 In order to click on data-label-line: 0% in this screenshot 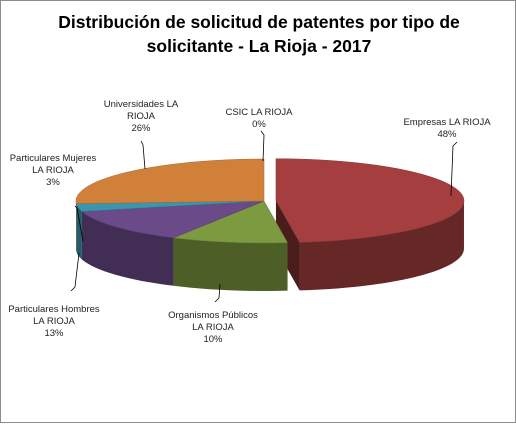, I will do `click(259, 124)`.